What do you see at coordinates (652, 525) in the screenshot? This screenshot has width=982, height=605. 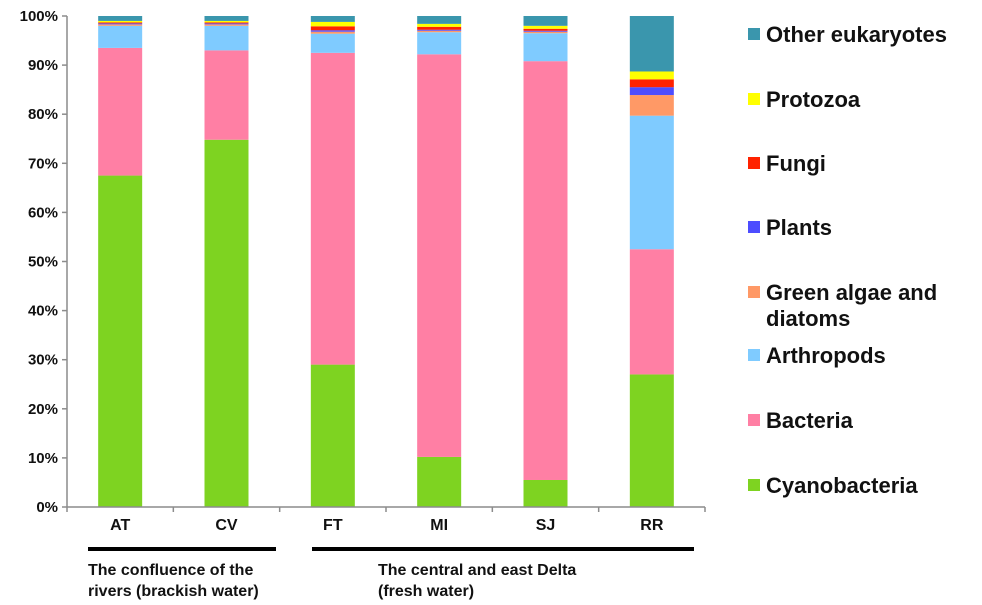 I see `x-tick-label-rr: RR` at bounding box center [652, 525].